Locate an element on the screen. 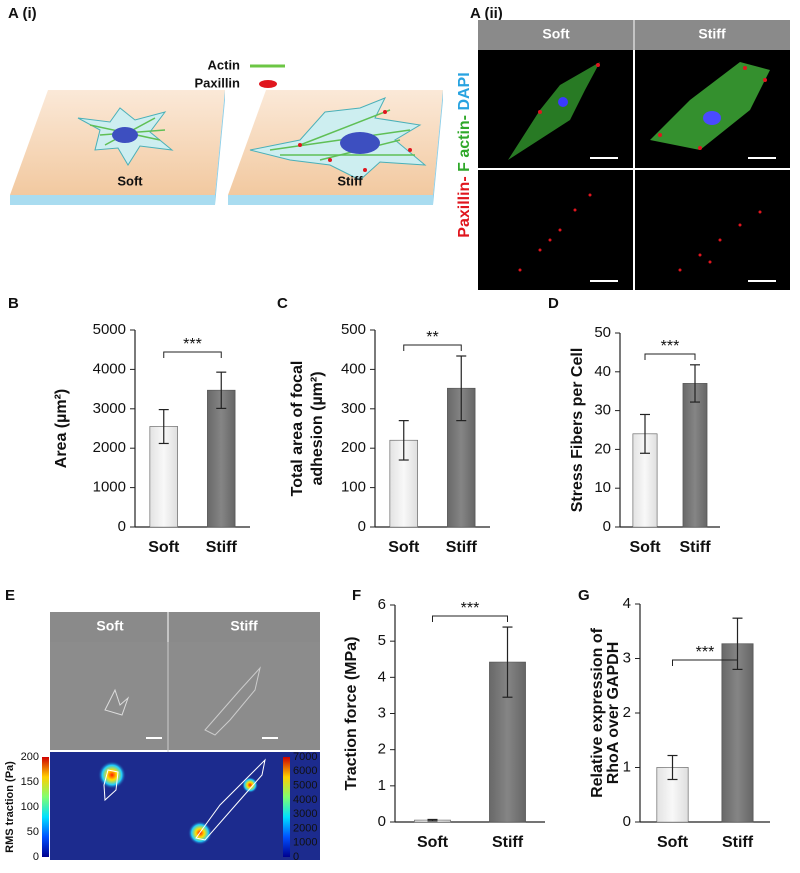 This screenshot has width=800, height=873. y-tick-label: 2000 is located at coordinates (109, 447).